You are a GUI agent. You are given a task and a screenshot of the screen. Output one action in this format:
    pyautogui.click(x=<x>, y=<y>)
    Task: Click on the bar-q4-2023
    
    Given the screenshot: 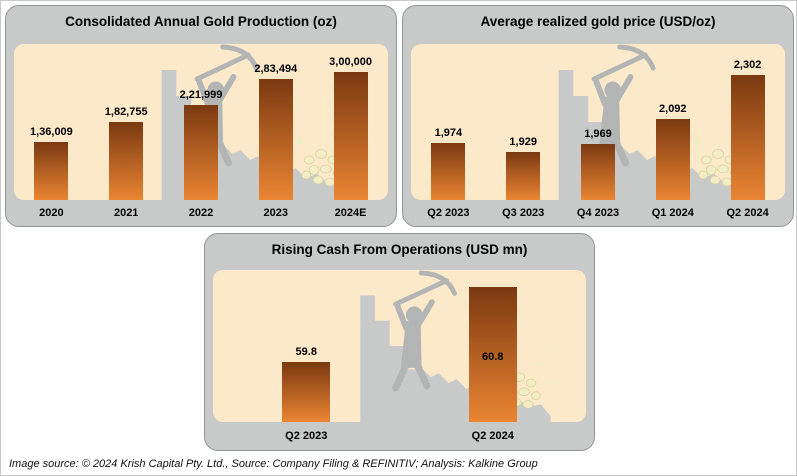 What is the action you would take?
    pyautogui.click(x=597, y=172)
    